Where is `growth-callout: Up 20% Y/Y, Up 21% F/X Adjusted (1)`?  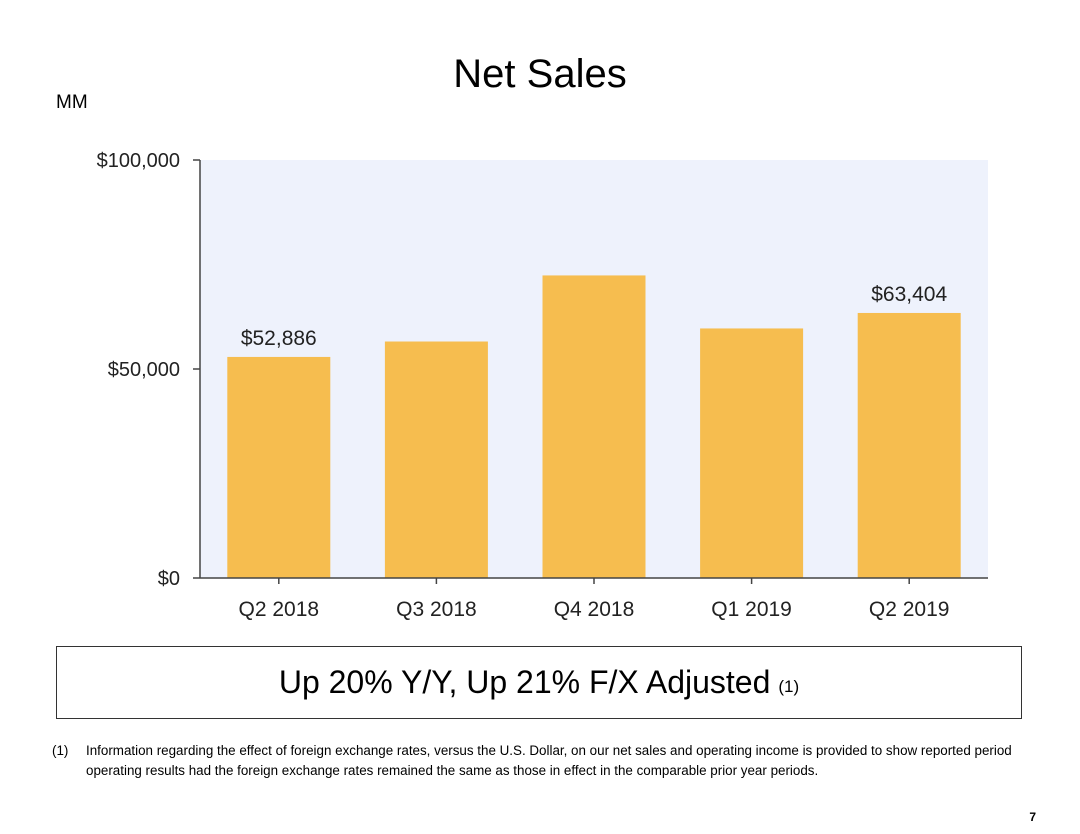
growth-callout: Up 20% Y/Y, Up 21% F/X Adjusted (1) is located at coordinates (539, 682).